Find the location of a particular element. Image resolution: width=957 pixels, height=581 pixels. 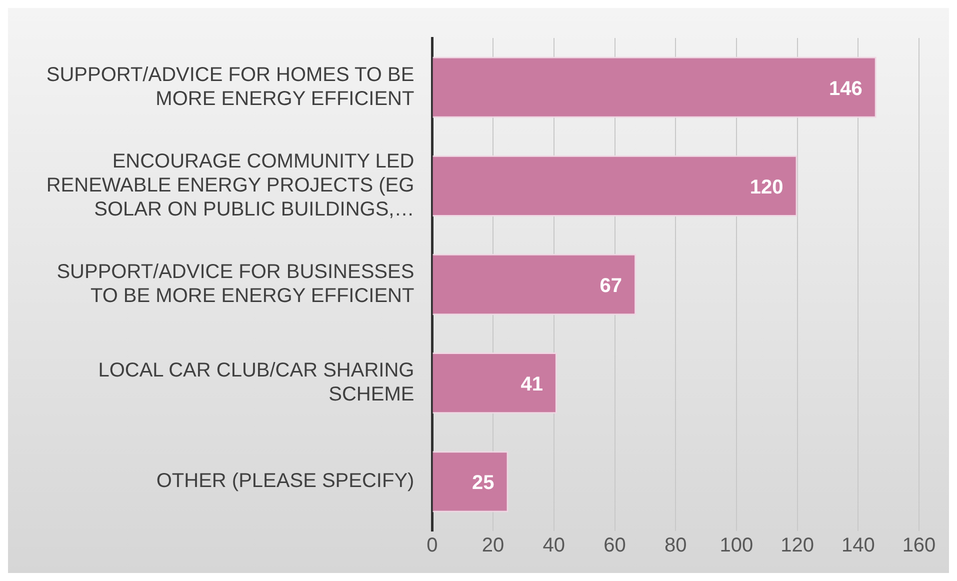

x-tick-label: 40 is located at coordinates (554, 545).